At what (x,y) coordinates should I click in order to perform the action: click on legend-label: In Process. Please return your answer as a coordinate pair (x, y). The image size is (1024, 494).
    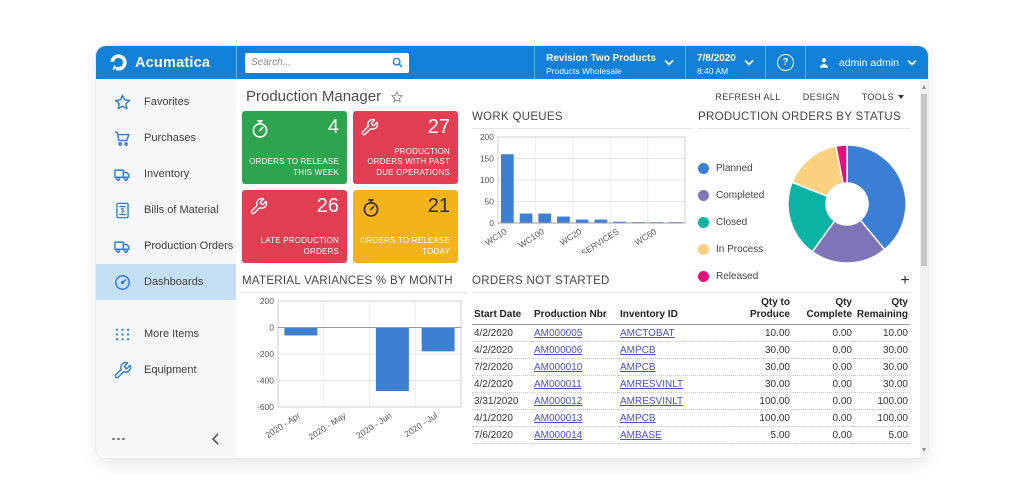
    Looking at the image, I should click on (740, 249).